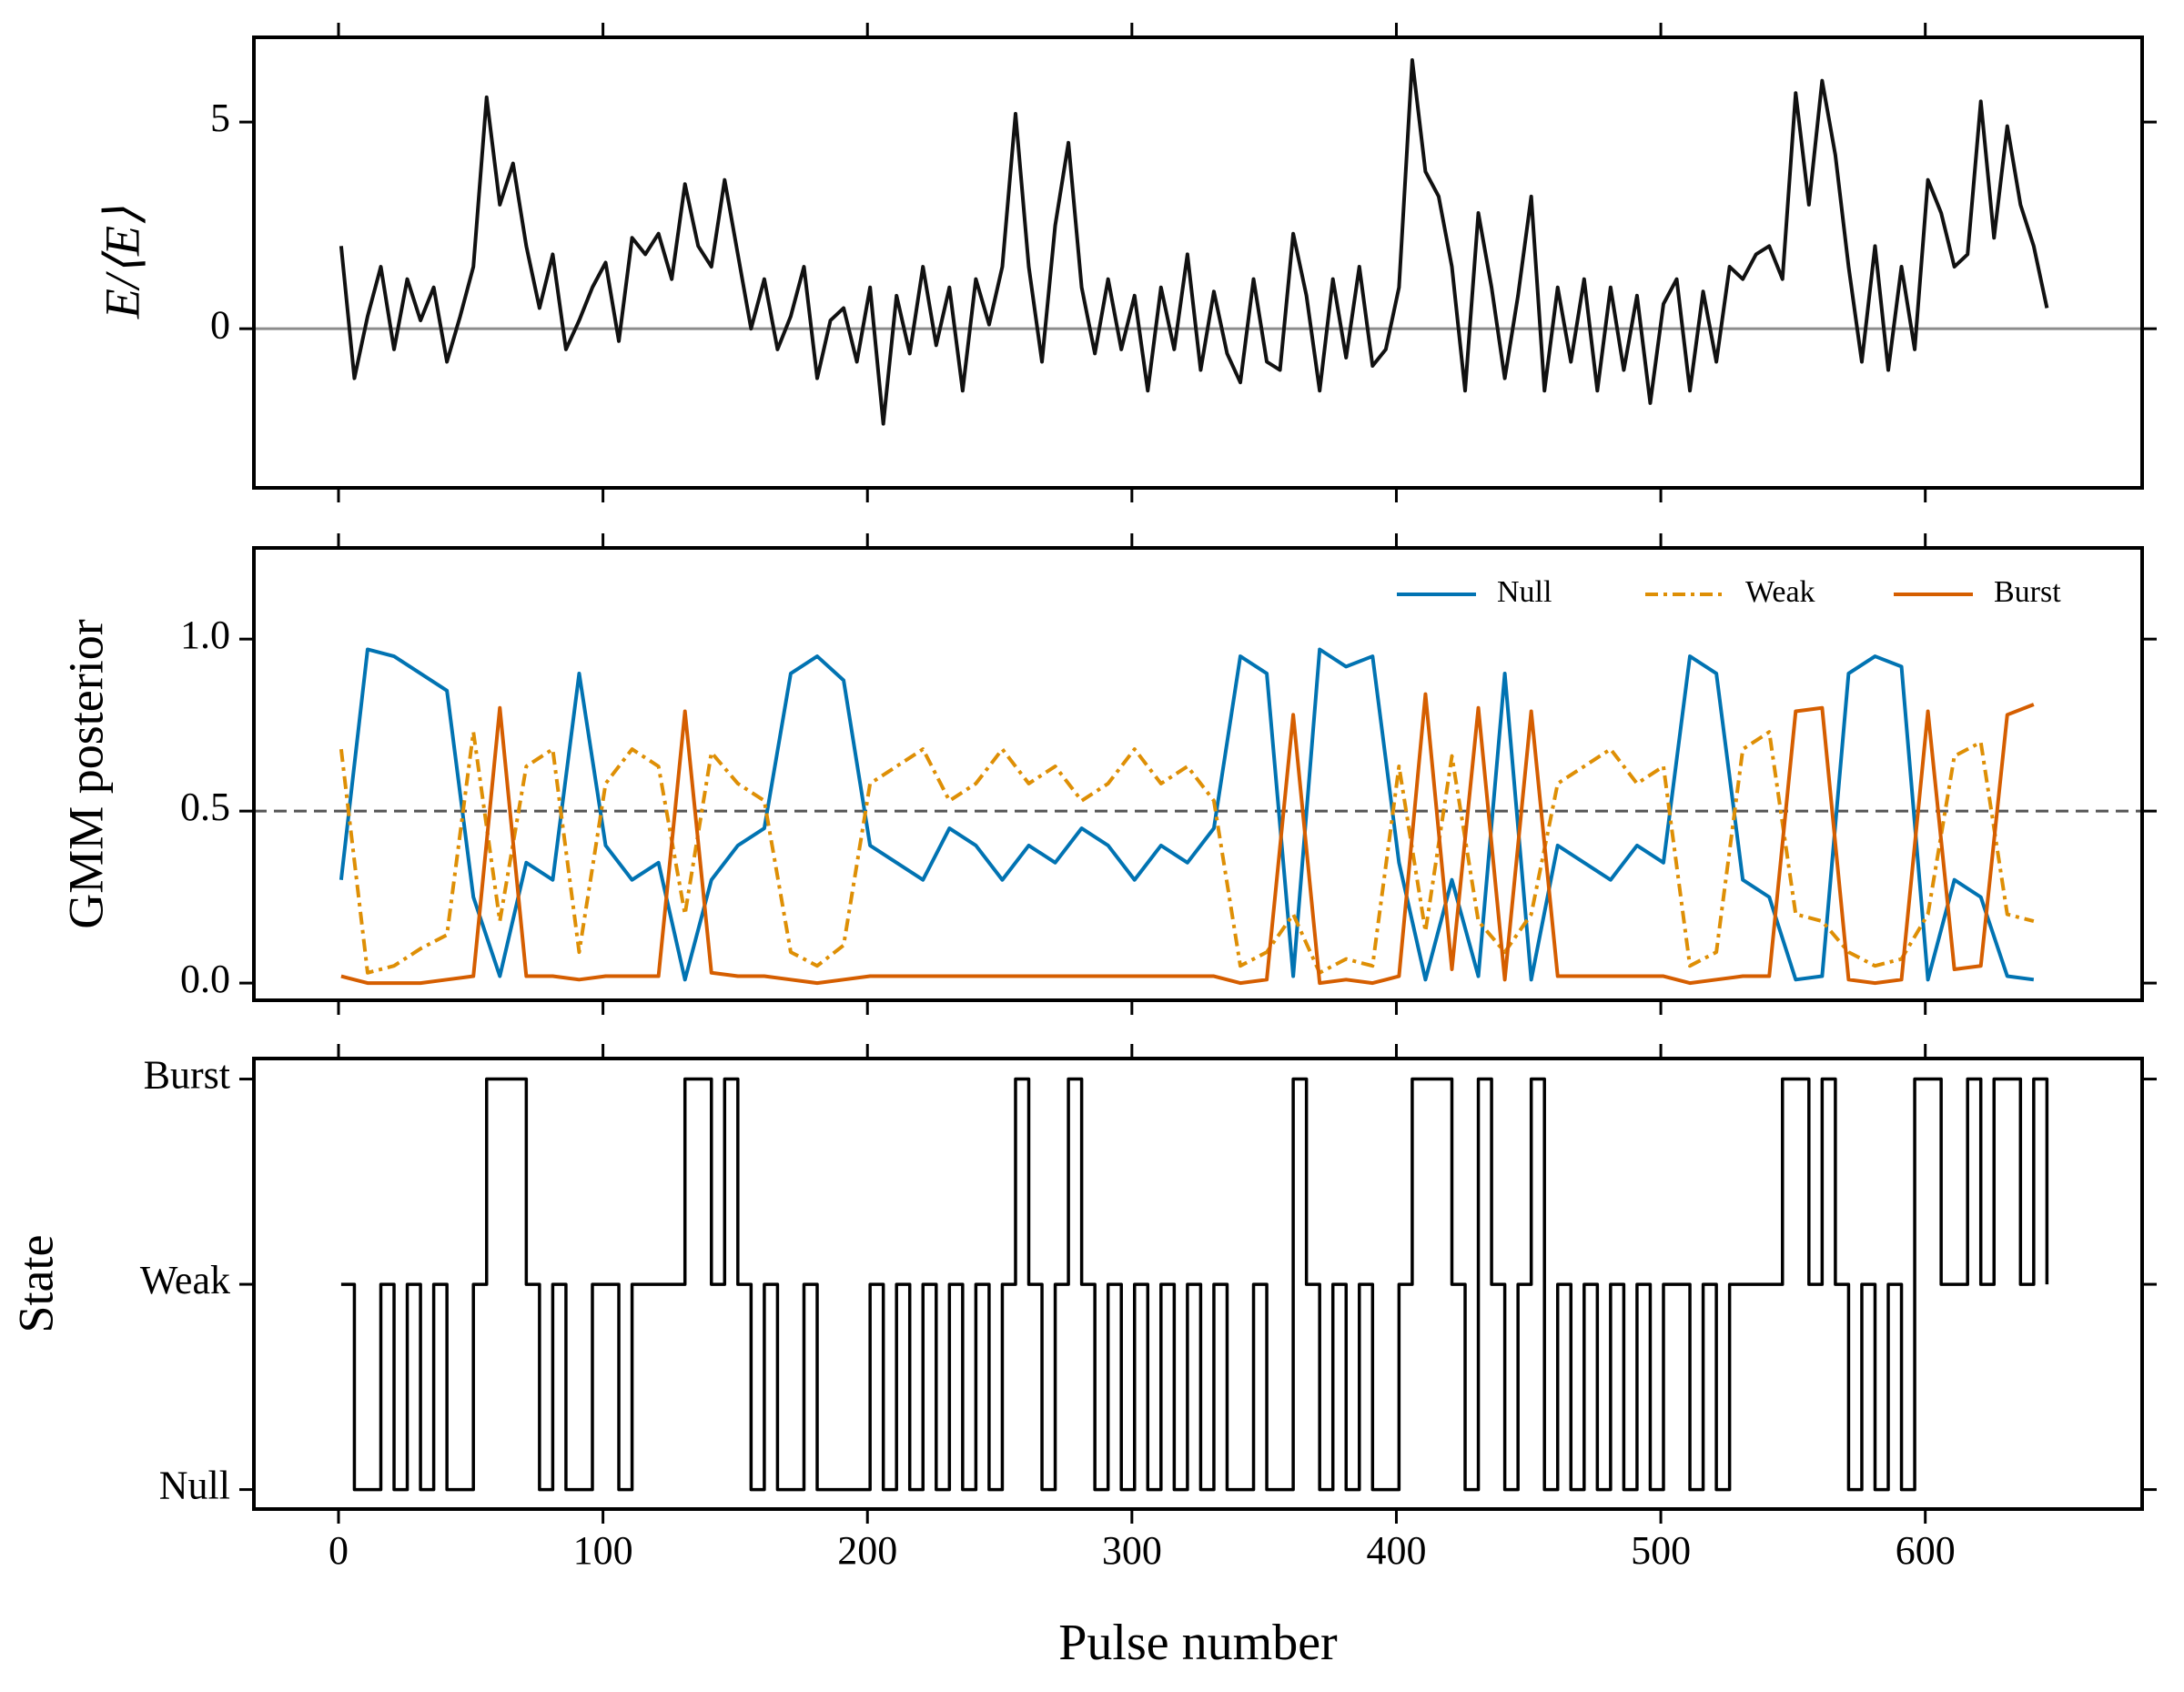 This screenshot has height=1692, width=2184. Describe the element at coordinates (1780, 592) in the screenshot. I see `legend-label: Weak` at that location.